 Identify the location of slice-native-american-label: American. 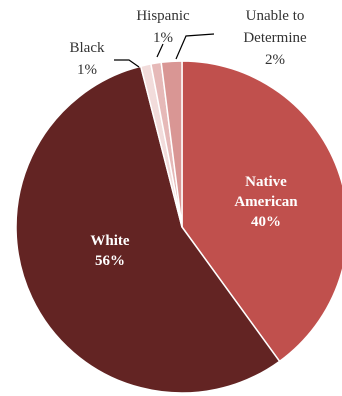
(266, 202).